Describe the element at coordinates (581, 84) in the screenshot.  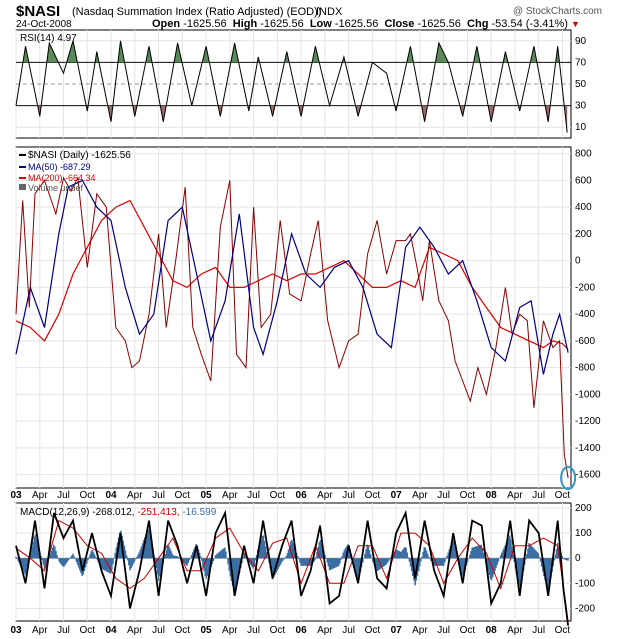
I see `rsi-tick-label: 50` at that location.